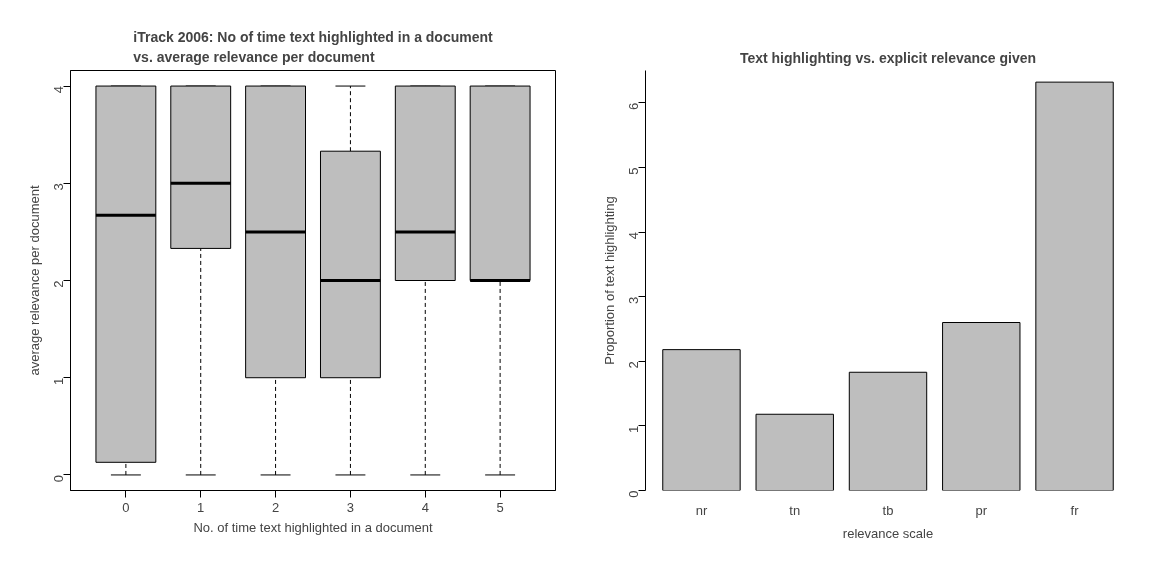  Describe the element at coordinates (350, 507) in the screenshot. I see `x-tick-label: 3` at that location.